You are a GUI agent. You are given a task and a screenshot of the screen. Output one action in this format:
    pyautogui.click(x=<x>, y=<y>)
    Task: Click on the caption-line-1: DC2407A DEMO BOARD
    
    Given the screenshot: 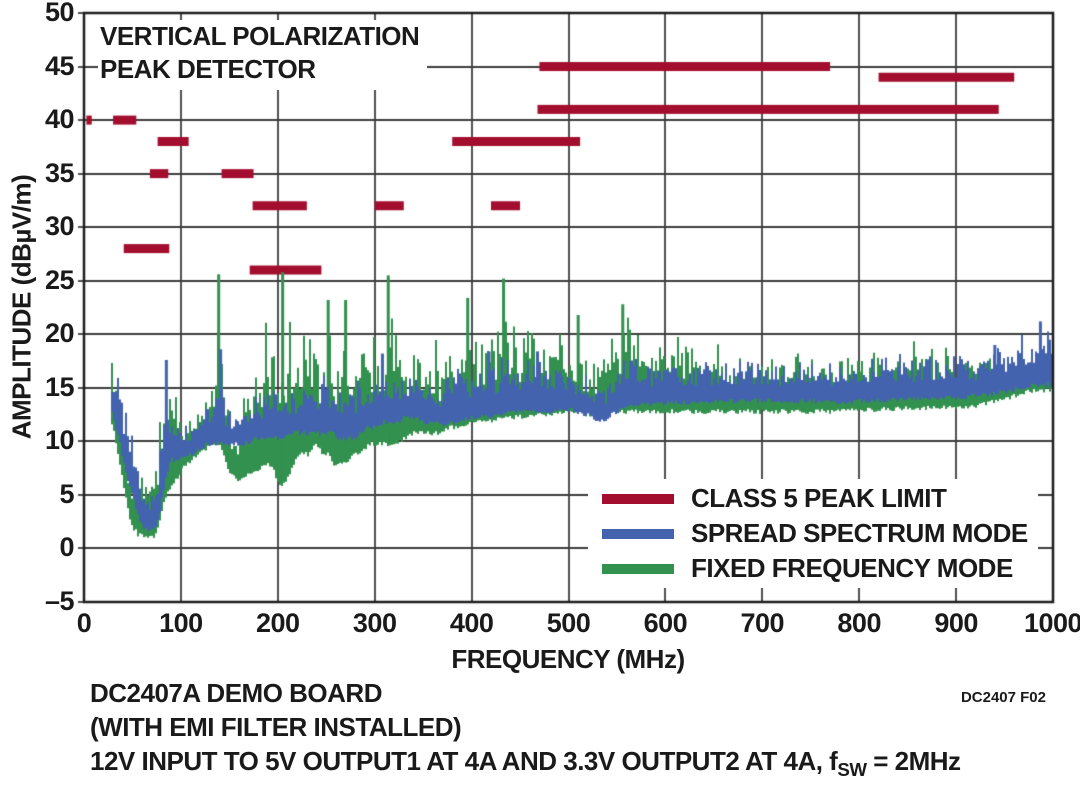 What is the action you would take?
    pyautogui.click(x=236, y=693)
    